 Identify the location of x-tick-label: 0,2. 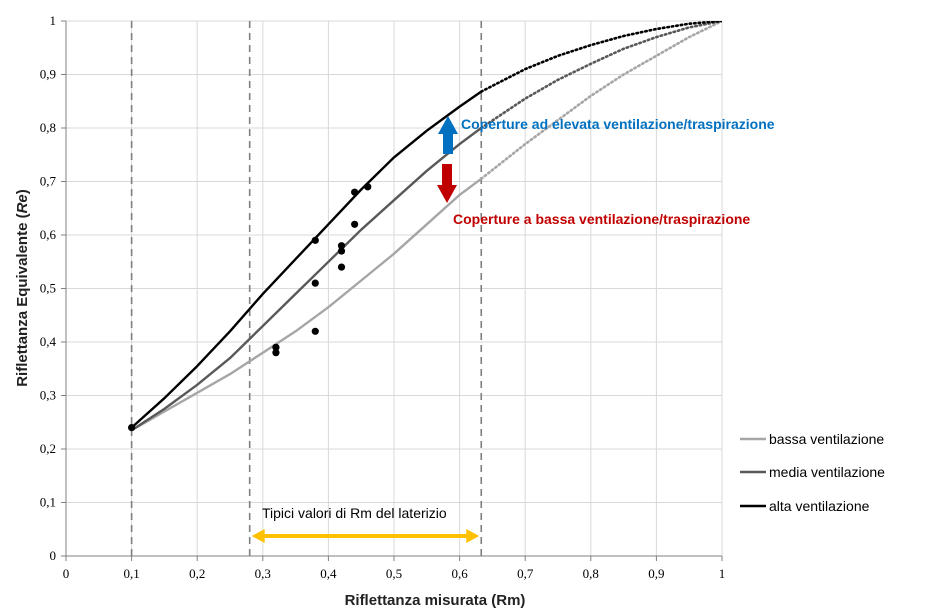
(197, 573).